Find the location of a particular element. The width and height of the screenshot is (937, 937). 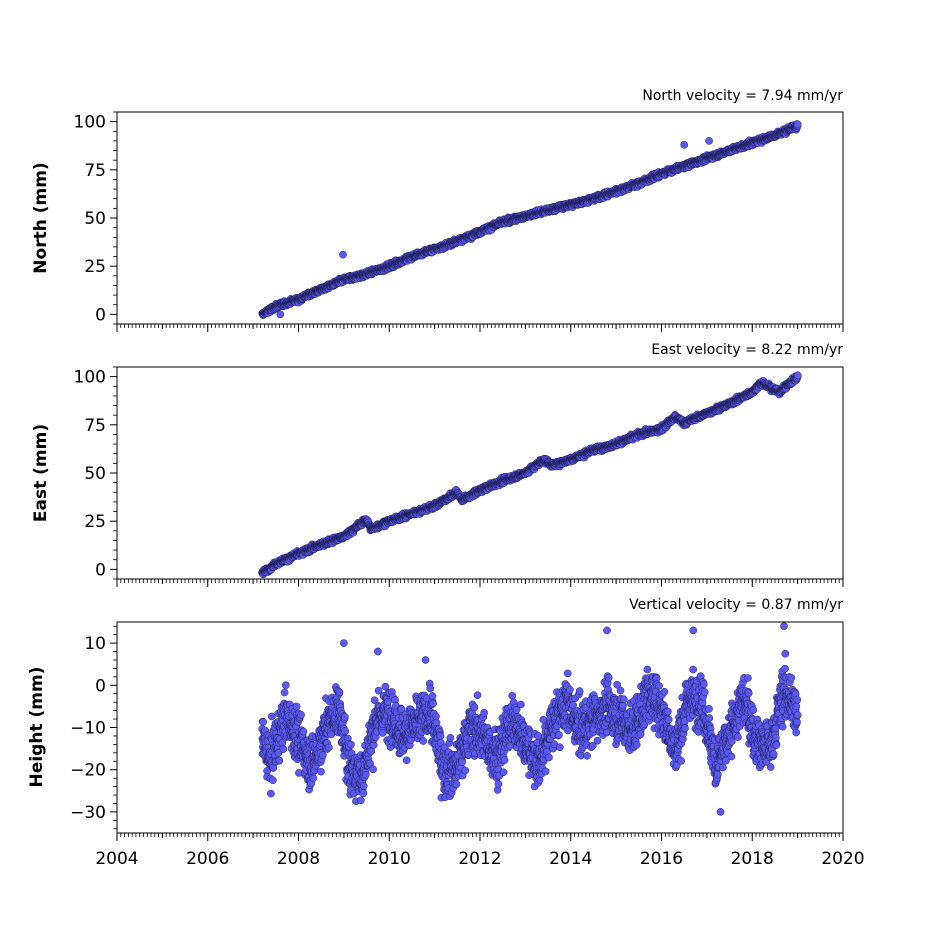

east-points is located at coordinates (530, 475).